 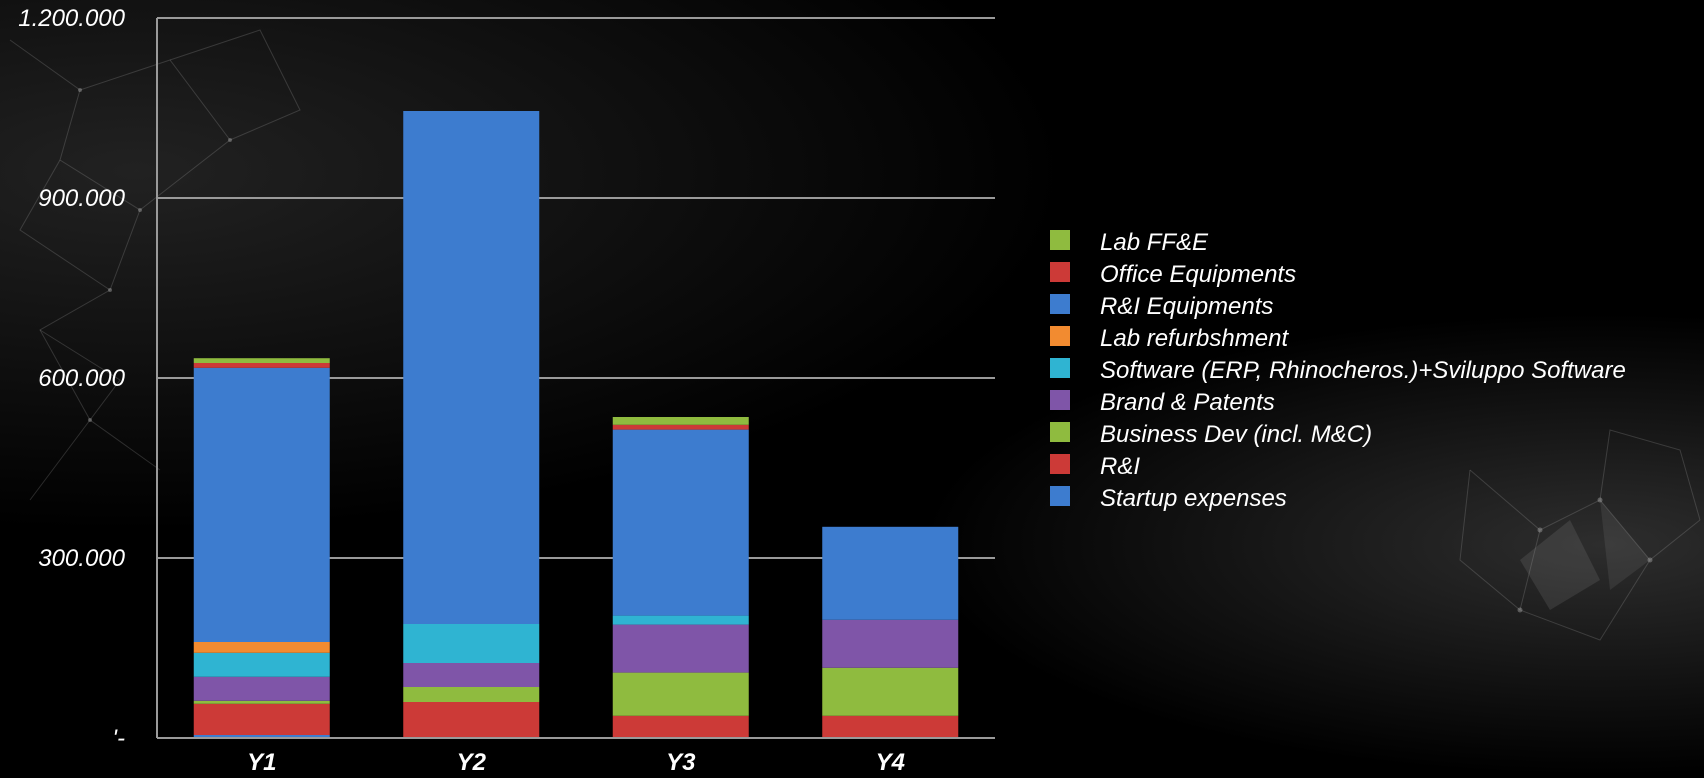 I want to click on y-tick-label: '-, so click(x=118, y=738).